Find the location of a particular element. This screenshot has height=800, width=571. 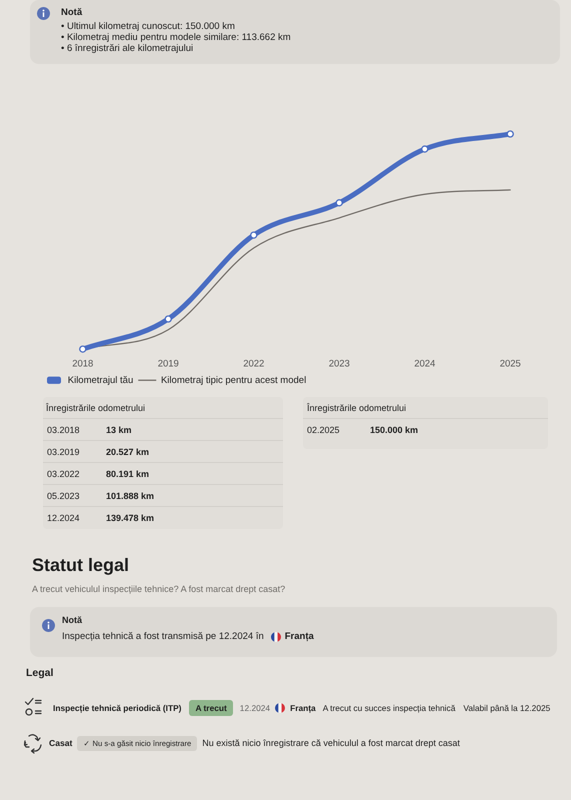

text: 03.2019 is located at coordinates (63, 452).